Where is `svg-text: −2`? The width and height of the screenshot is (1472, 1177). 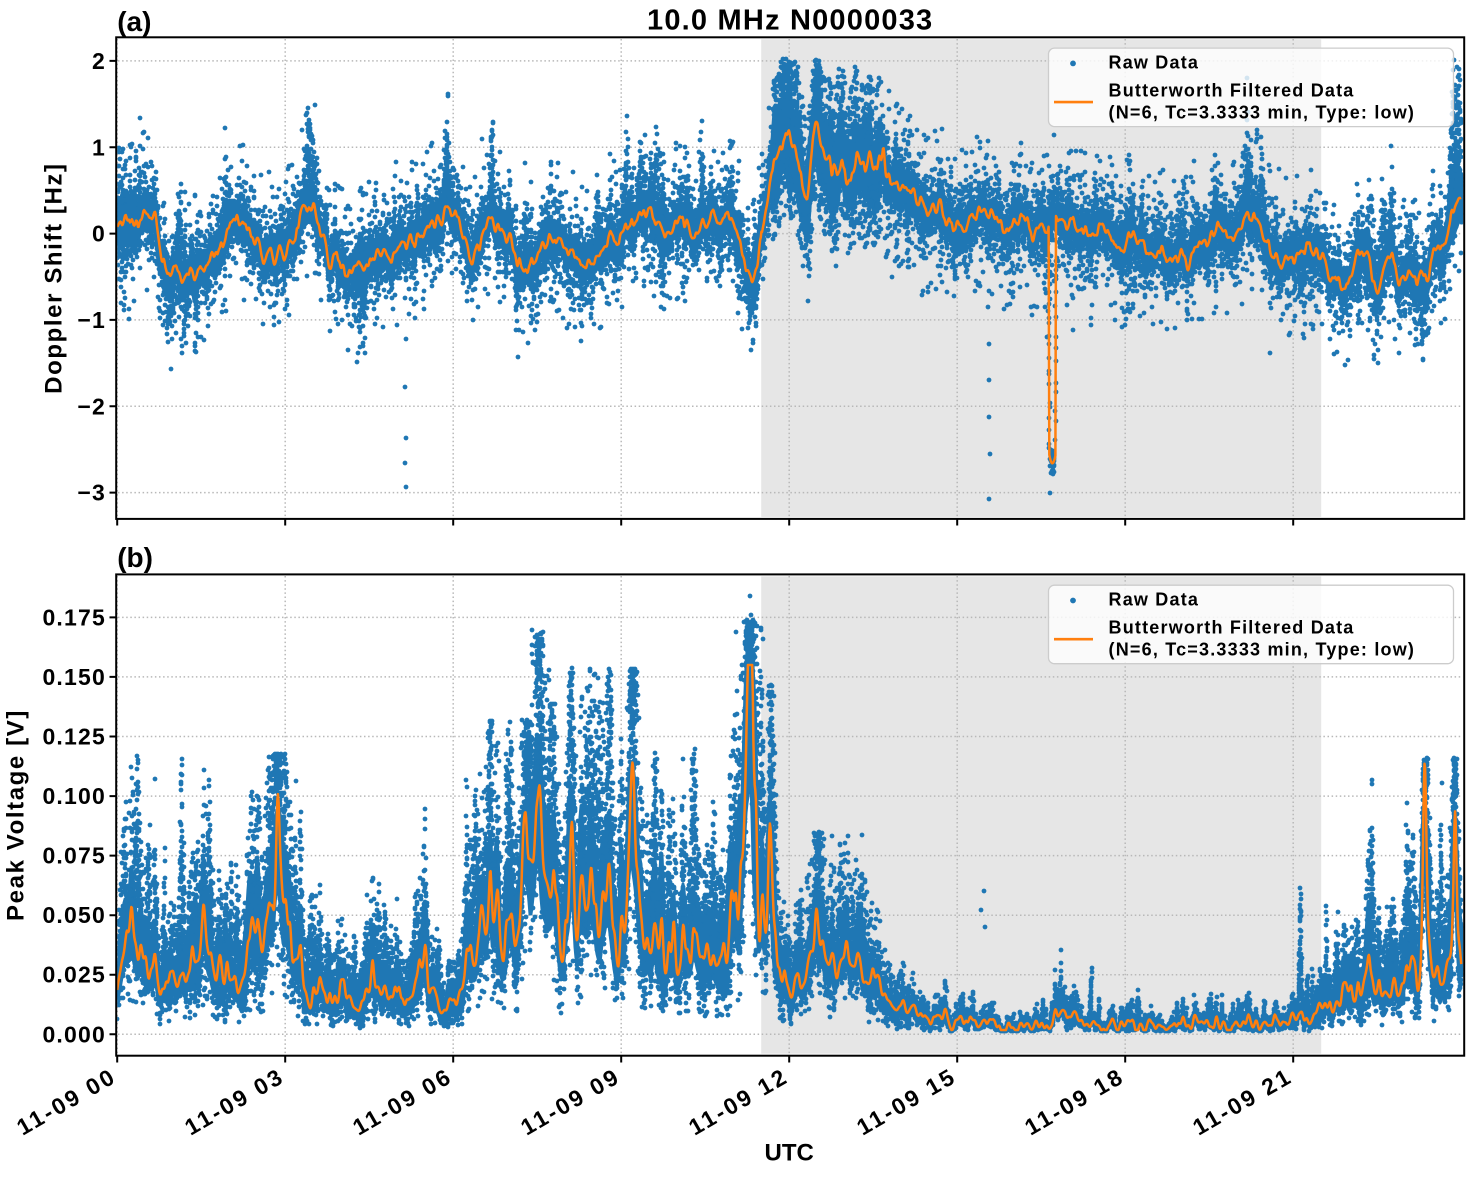 svg-text: −2 is located at coordinates (91, 406).